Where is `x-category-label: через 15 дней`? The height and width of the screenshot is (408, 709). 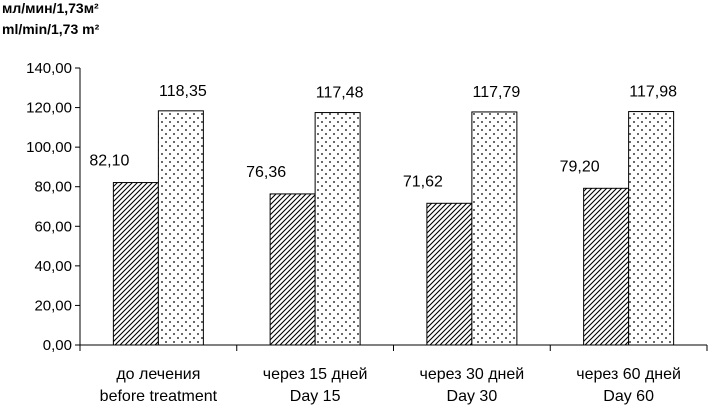
x-category-label: через 15 дней is located at coordinates (315, 374).